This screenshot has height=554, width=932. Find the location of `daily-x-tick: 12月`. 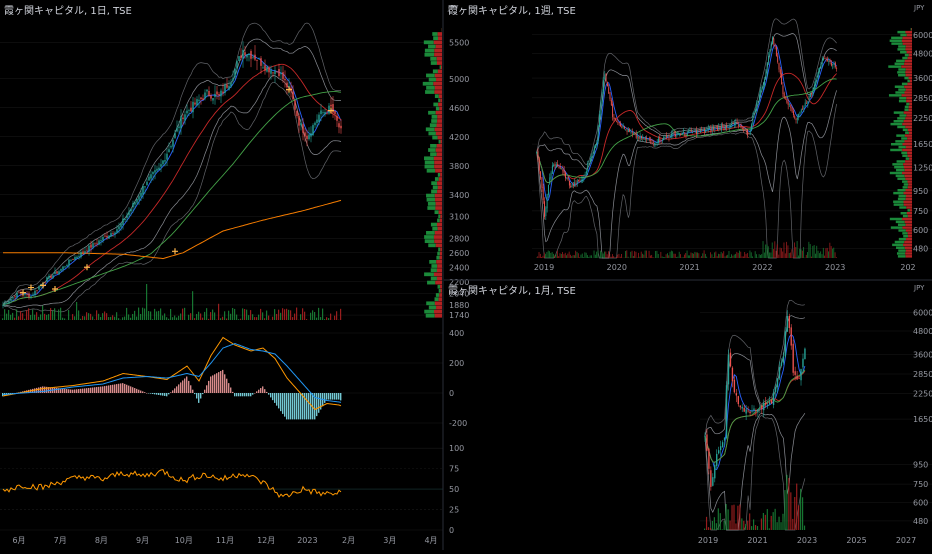

daily-x-tick: 12月 is located at coordinates (266, 540).